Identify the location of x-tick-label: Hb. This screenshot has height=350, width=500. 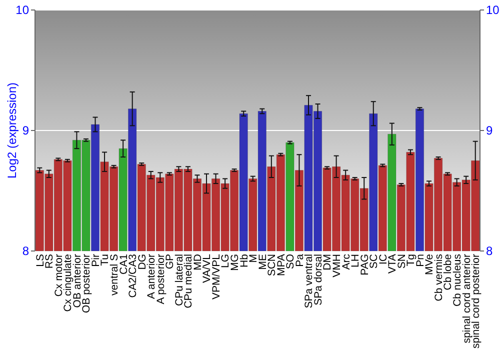
(244, 261).